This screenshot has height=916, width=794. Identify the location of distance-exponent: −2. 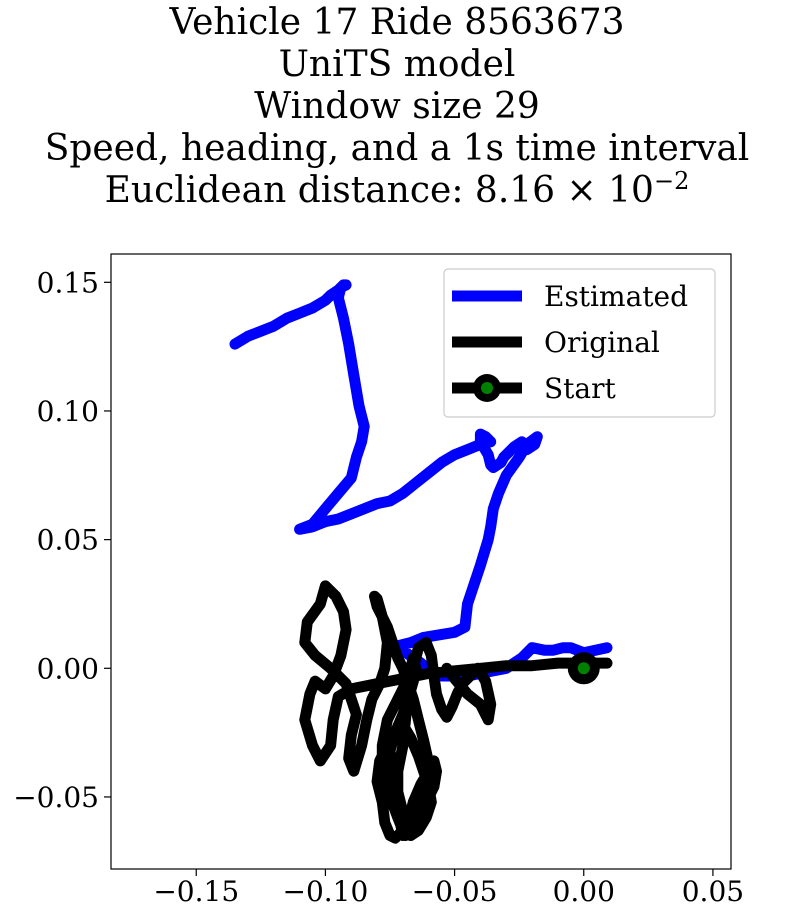
(671, 181).